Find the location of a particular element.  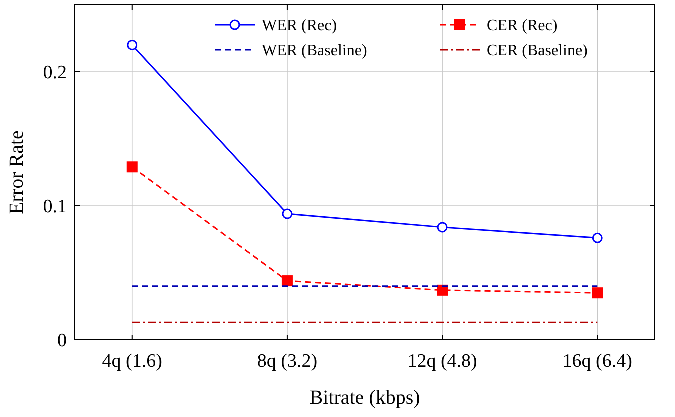

legend-label: WER (Baseline) is located at coordinates (315, 51).